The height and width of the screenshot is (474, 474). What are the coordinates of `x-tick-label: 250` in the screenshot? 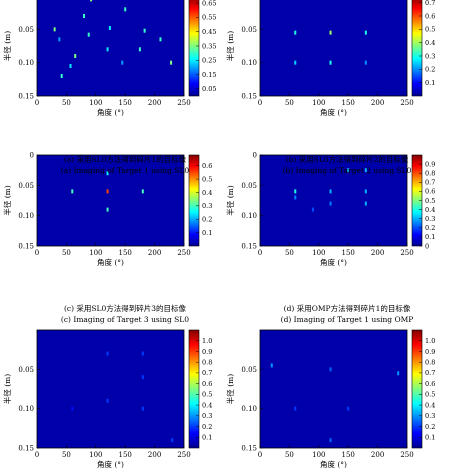 It's located at (183, 455).